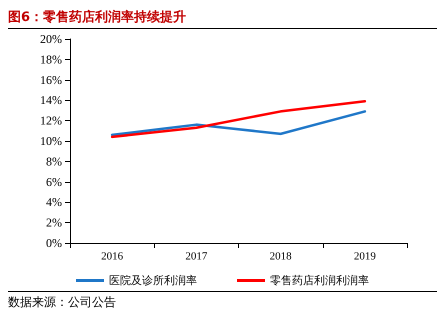 The height and width of the screenshot is (330, 445). Describe the element at coordinates (153, 280) in the screenshot. I see `legend-label: 医院及诊所利润率` at that location.